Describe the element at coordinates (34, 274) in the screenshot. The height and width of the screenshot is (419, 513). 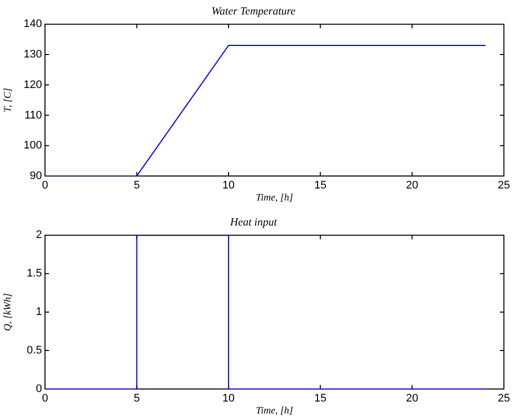
I see `y-tick-label: 1.5` at that location.